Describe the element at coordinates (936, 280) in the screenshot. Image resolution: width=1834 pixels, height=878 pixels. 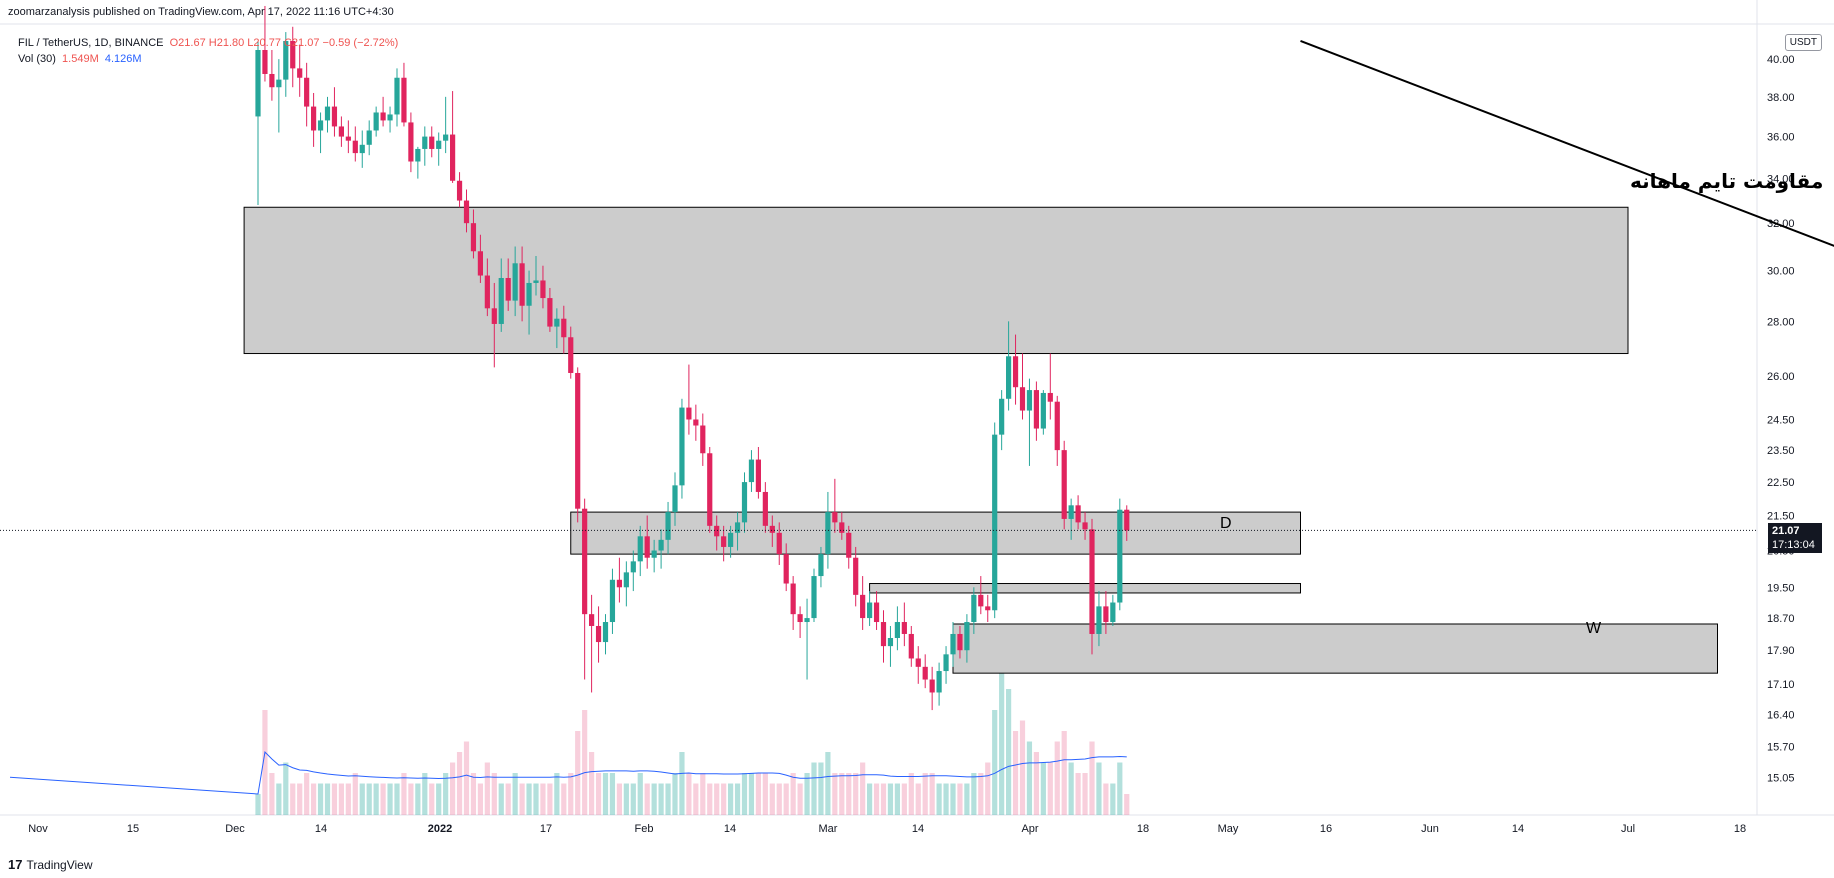
I see `resistance-zone` at that location.